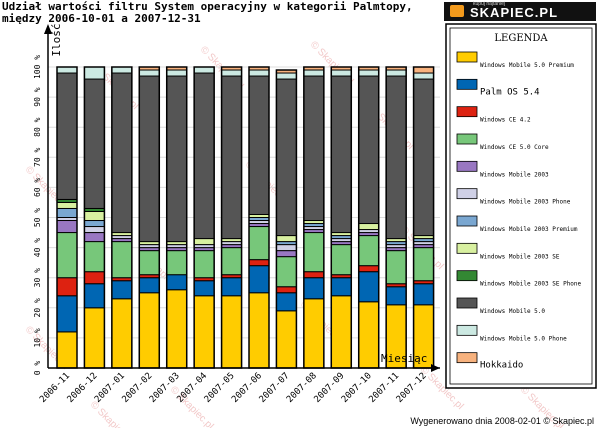 This screenshot has width=600, height=428. Describe the element at coordinates (505, 120) in the screenshot. I see `legend-label: Windows CE 4.2` at that location.